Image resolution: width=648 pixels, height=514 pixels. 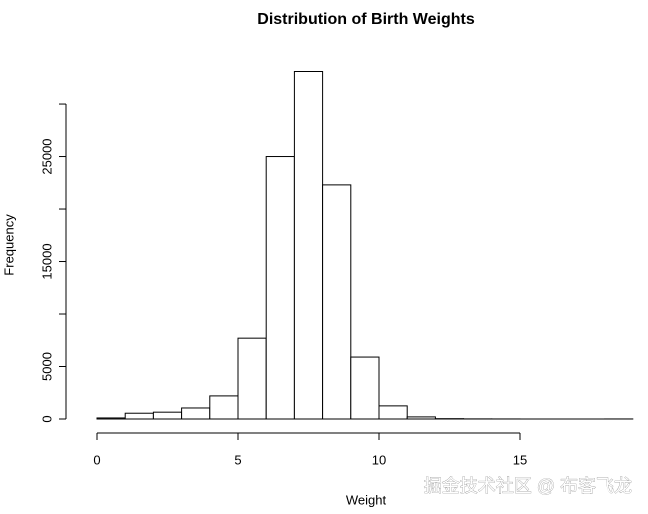 What do you see at coordinates (366, 499) in the screenshot?
I see `x-axis-label: Weight` at bounding box center [366, 499].